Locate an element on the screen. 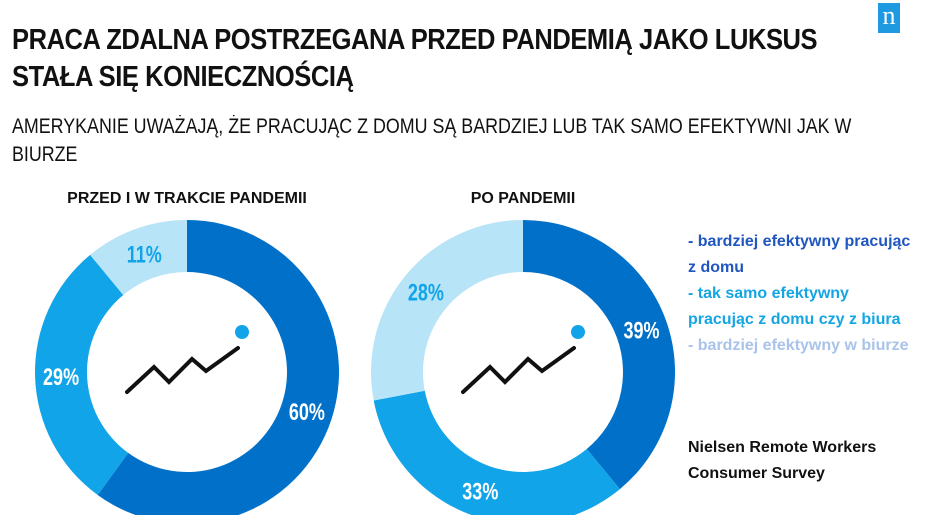 This screenshot has height=515, width=926. source-line-2: Consumer Survey is located at coordinates (756, 473).